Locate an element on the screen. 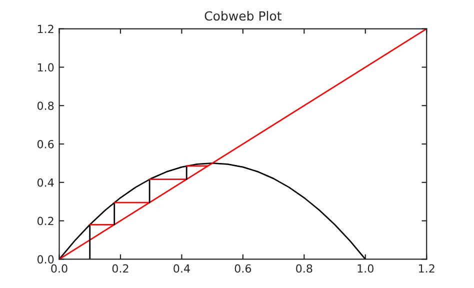 Image resolution: width=474 pixels, height=288 pixels. x-tick-label: 0.2 is located at coordinates (120, 268).